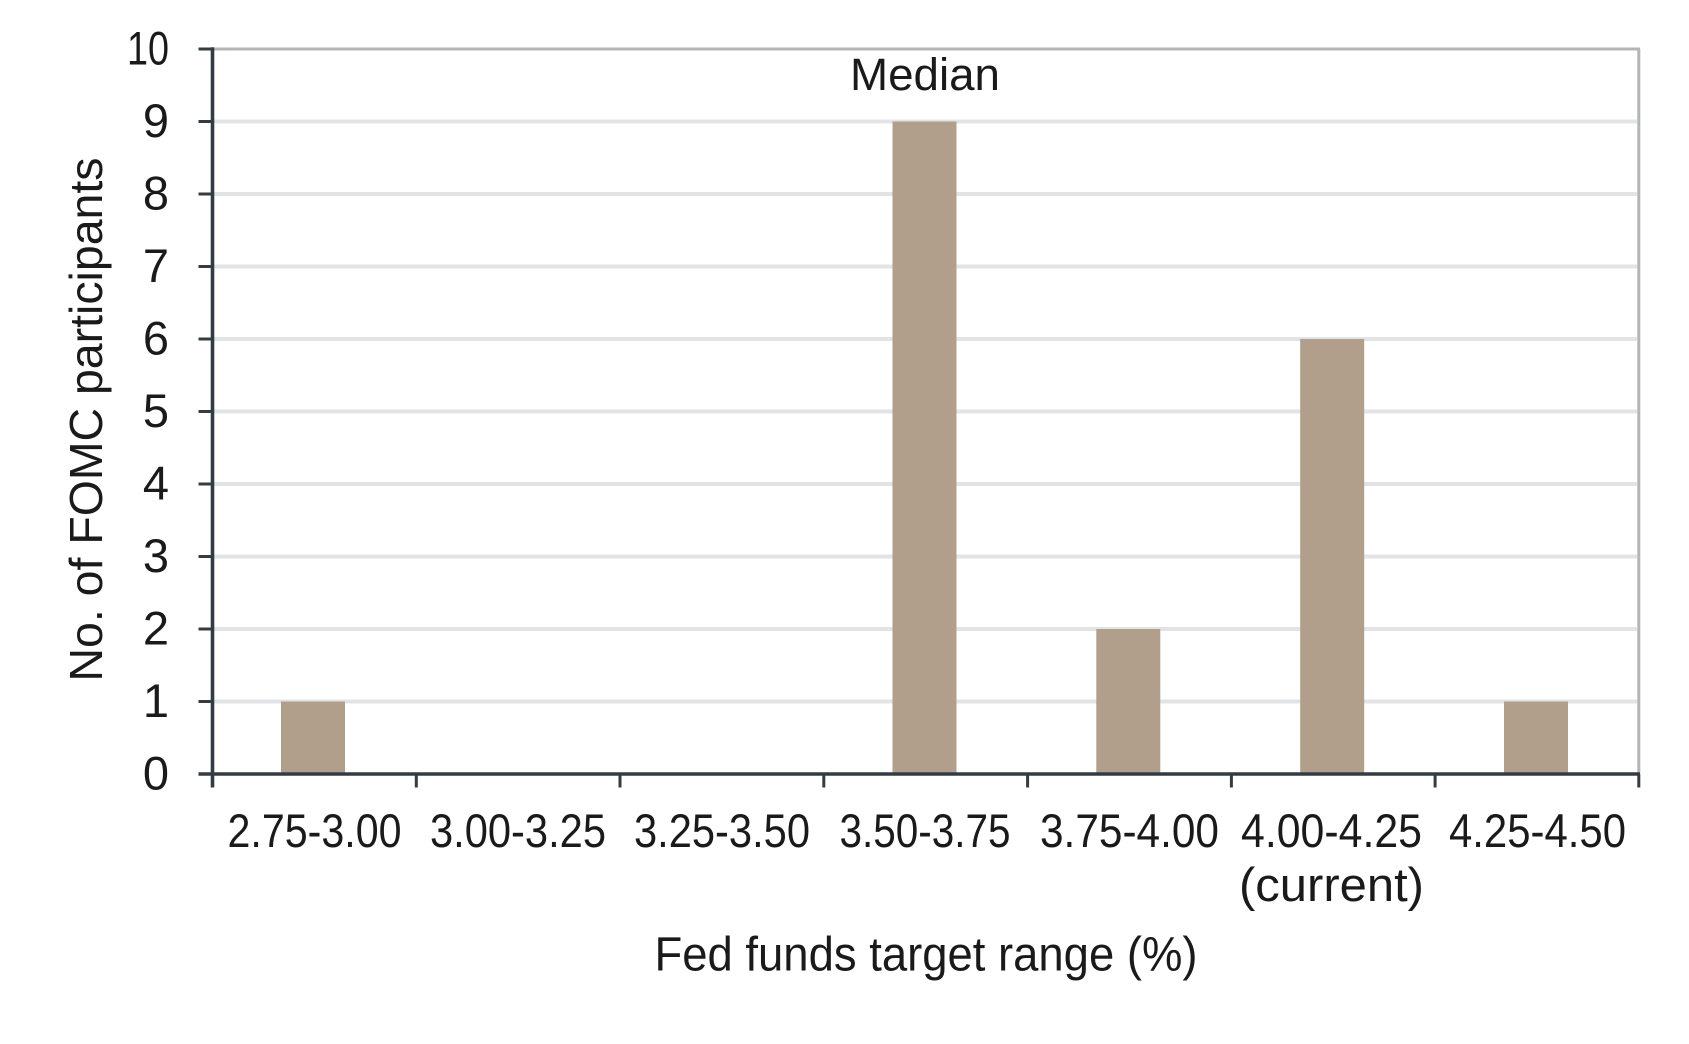 This screenshot has width=1689, height=1044. What do you see at coordinates (156, 555) in the screenshot?
I see `svg-text: 3` at bounding box center [156, 555].